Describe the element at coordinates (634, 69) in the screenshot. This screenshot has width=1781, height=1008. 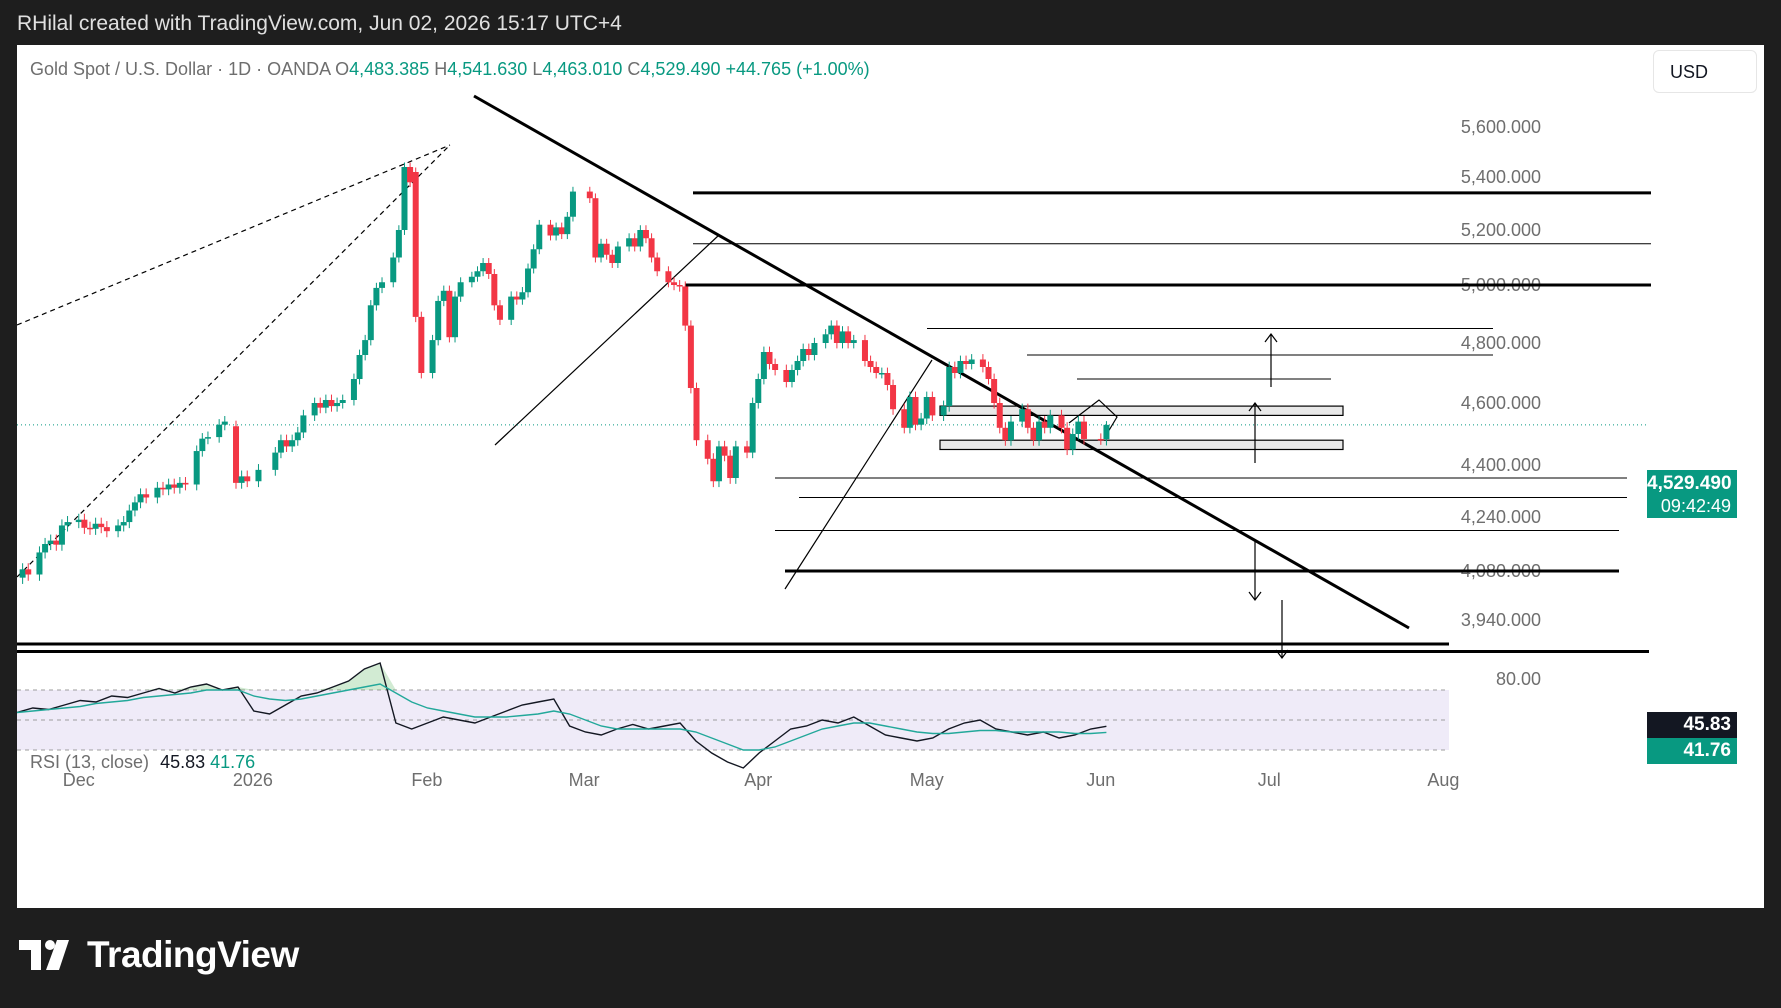
I see `close-label: C` at that location.